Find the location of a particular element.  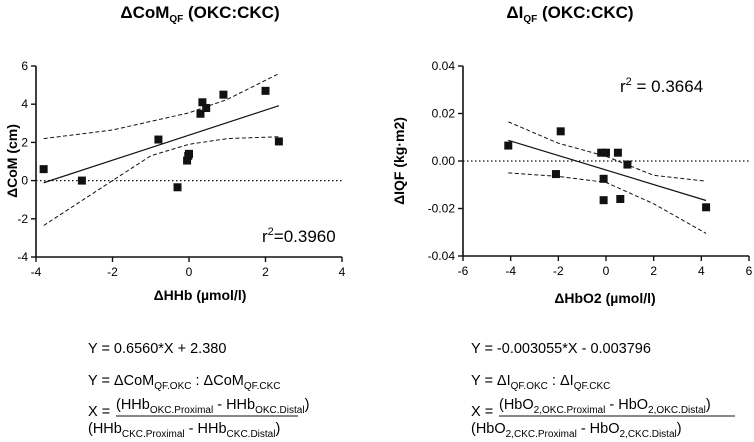

left-y-tick-label: 6 is located at coordinates (24, 66).